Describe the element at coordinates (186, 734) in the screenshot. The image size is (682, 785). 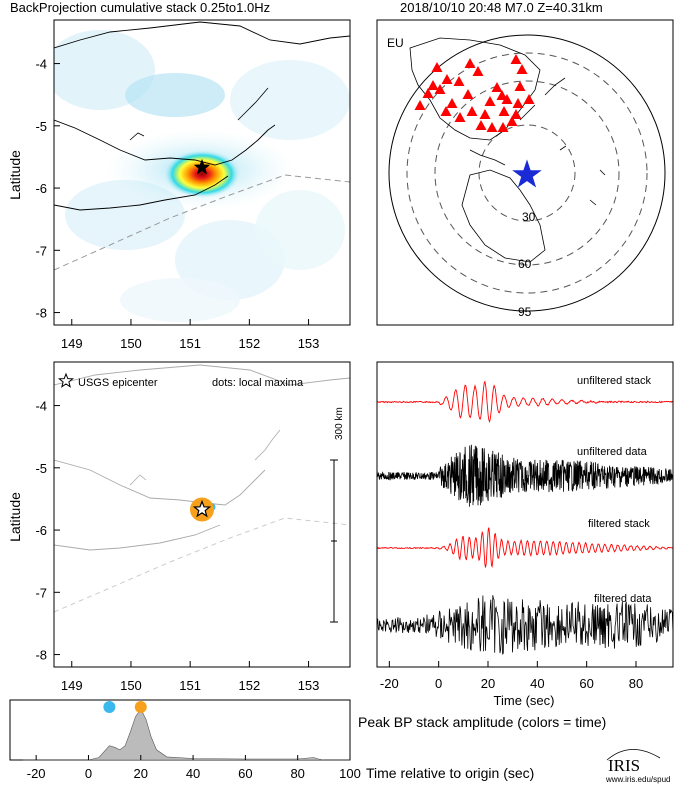
I see `stack-area` at that location.